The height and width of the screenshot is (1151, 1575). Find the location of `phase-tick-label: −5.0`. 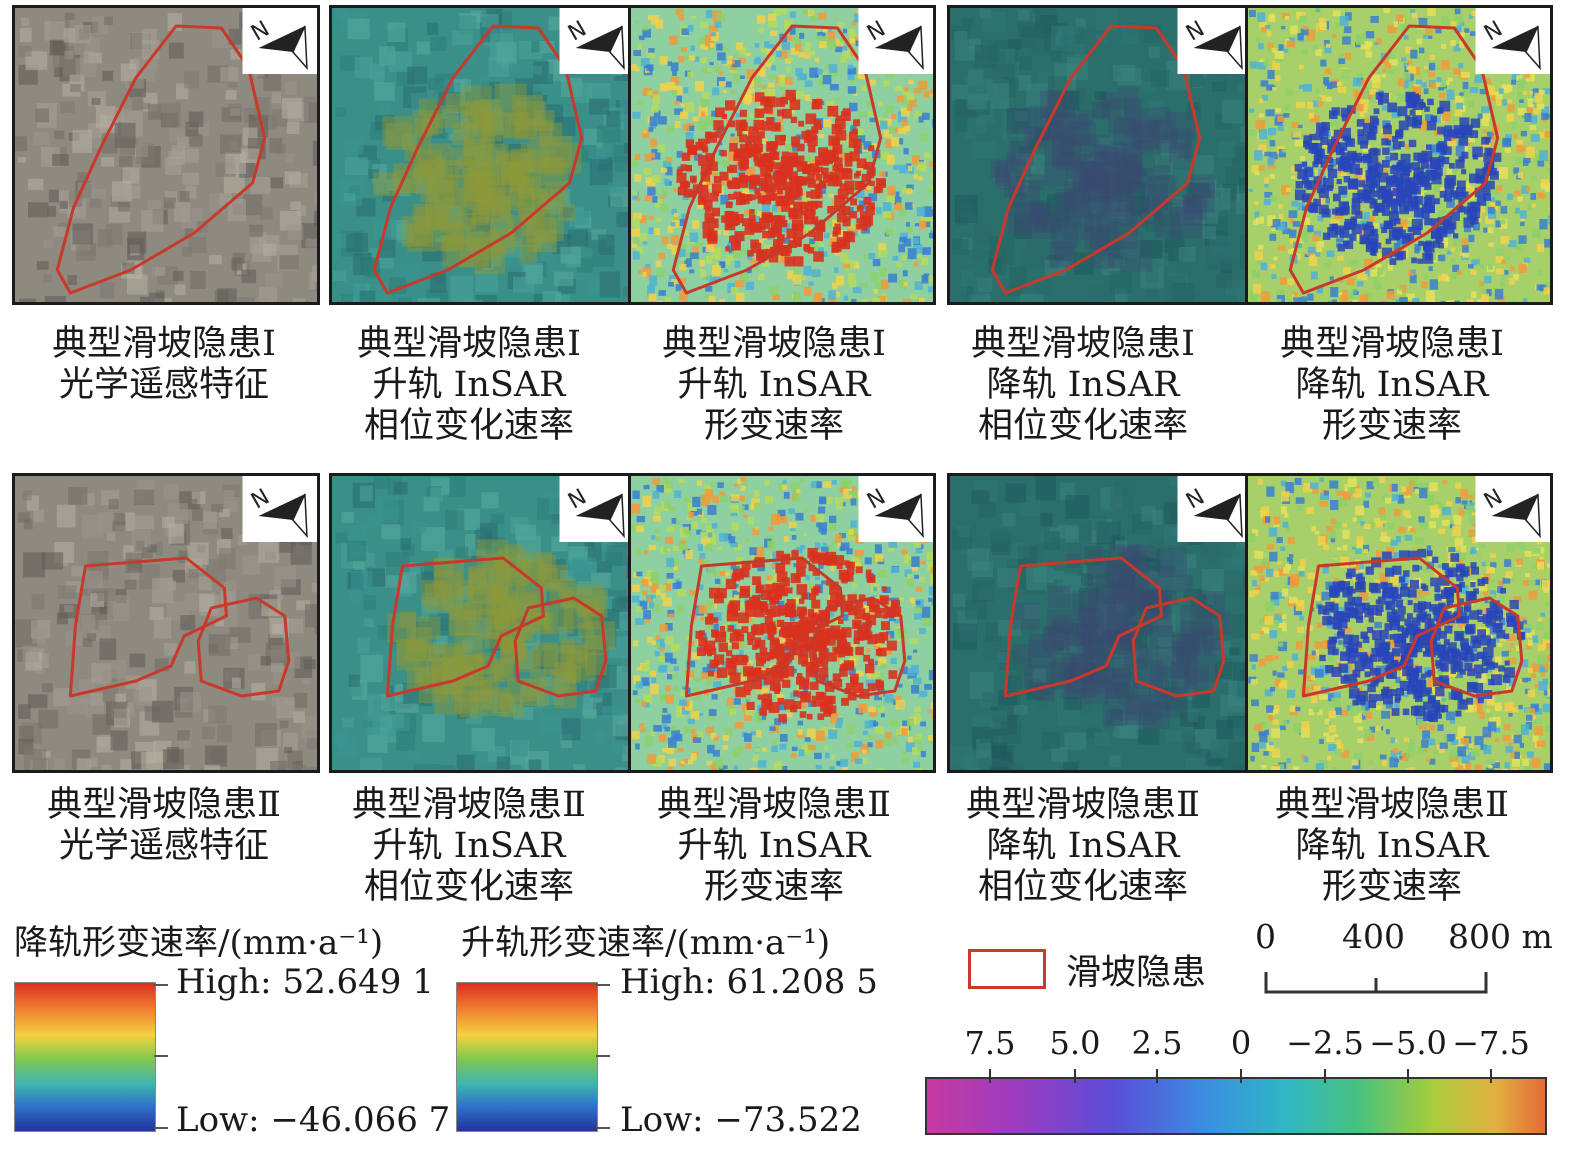

phase-tick-label: −5.0 is located at coordinates (1408, 1043).